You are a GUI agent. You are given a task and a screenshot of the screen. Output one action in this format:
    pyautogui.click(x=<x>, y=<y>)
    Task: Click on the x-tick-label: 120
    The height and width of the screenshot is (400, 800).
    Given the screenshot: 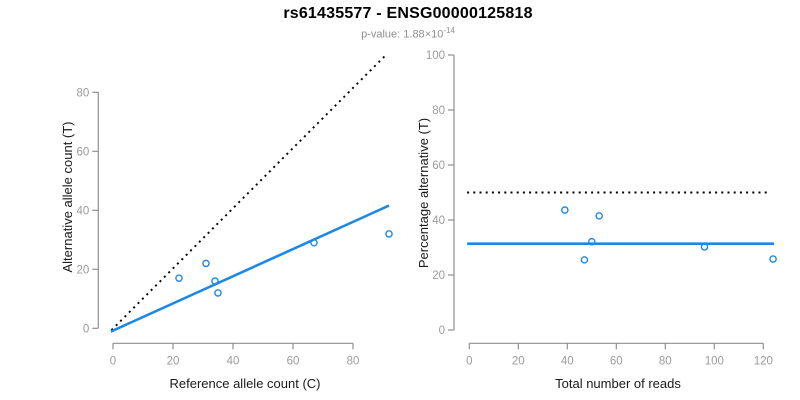 What is the action you would take?
    pyautogui.click(x=763, y=361)
    